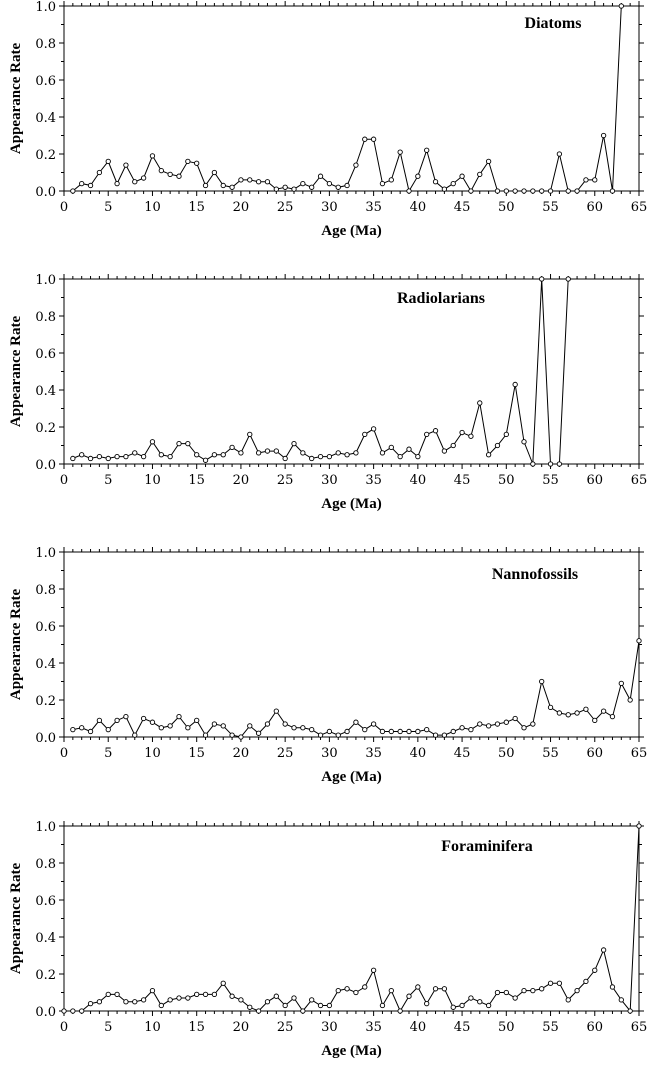  What do you see at coordinates (639, 1027) in the screenshot?
I see `x-tick-label: 65` at bounding box center [639, 1027].